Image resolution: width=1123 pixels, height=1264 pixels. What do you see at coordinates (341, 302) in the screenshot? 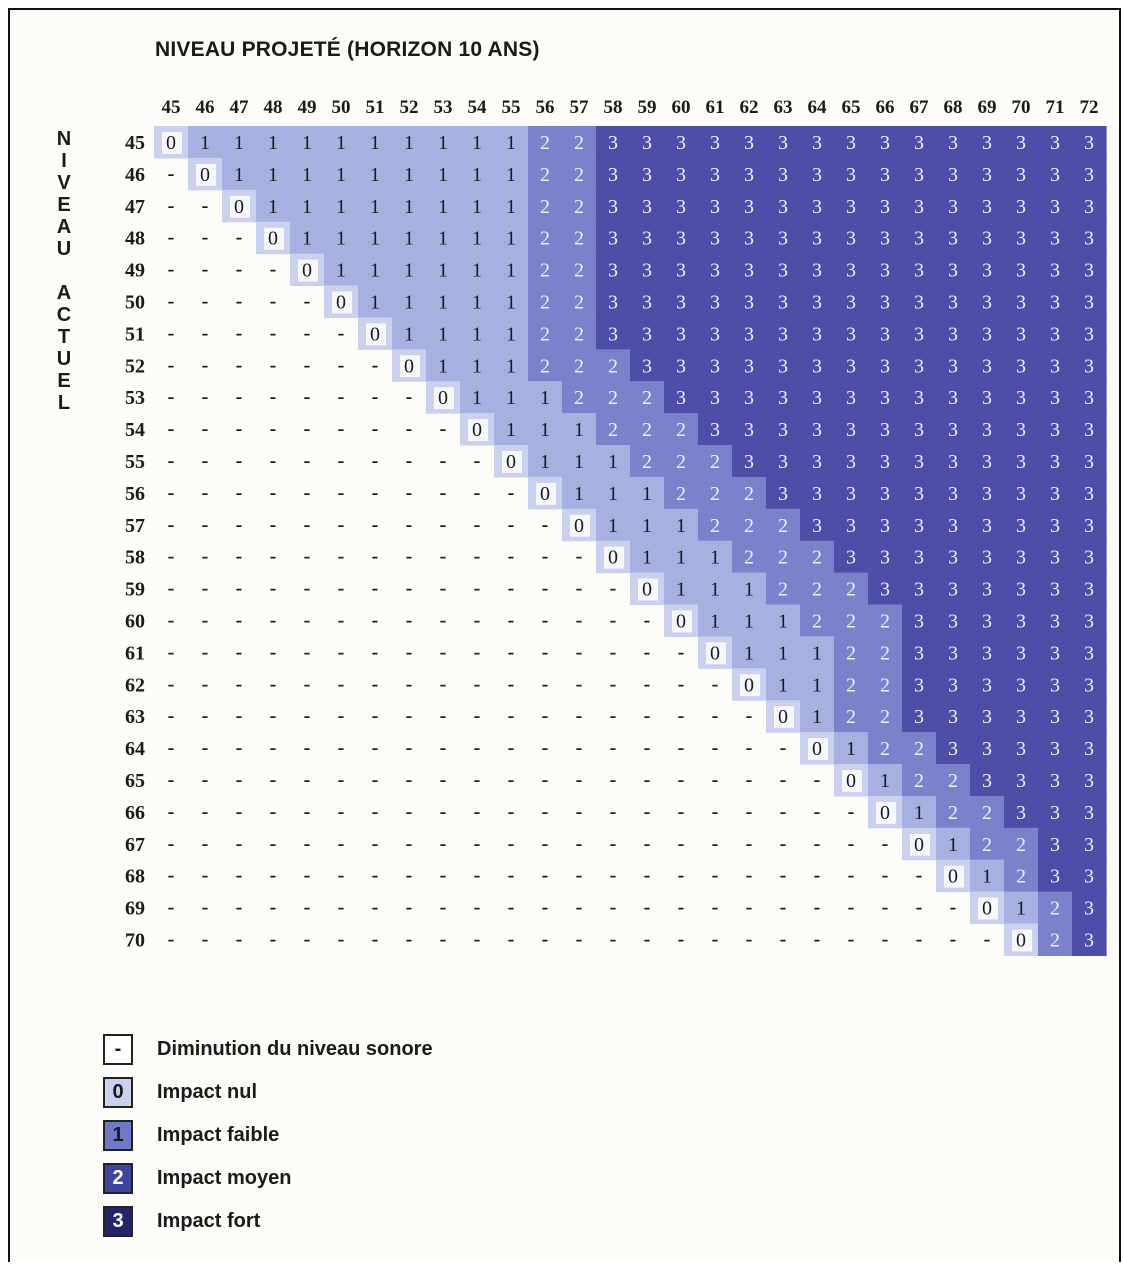
I see `cell-label: 0` at bounding box center [341, 302].